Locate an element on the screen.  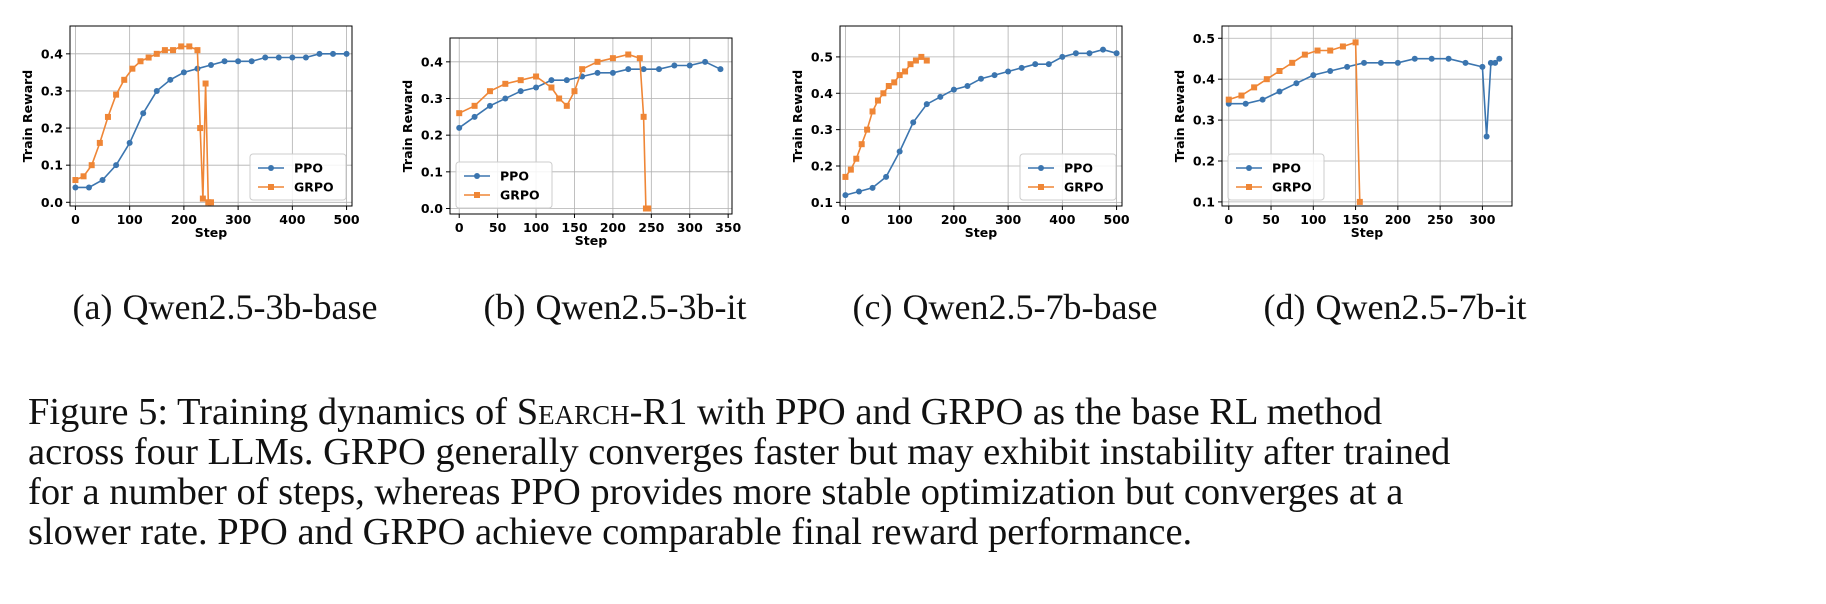
y-tick-label: 0.5 is located at coordinates (1204, 38).